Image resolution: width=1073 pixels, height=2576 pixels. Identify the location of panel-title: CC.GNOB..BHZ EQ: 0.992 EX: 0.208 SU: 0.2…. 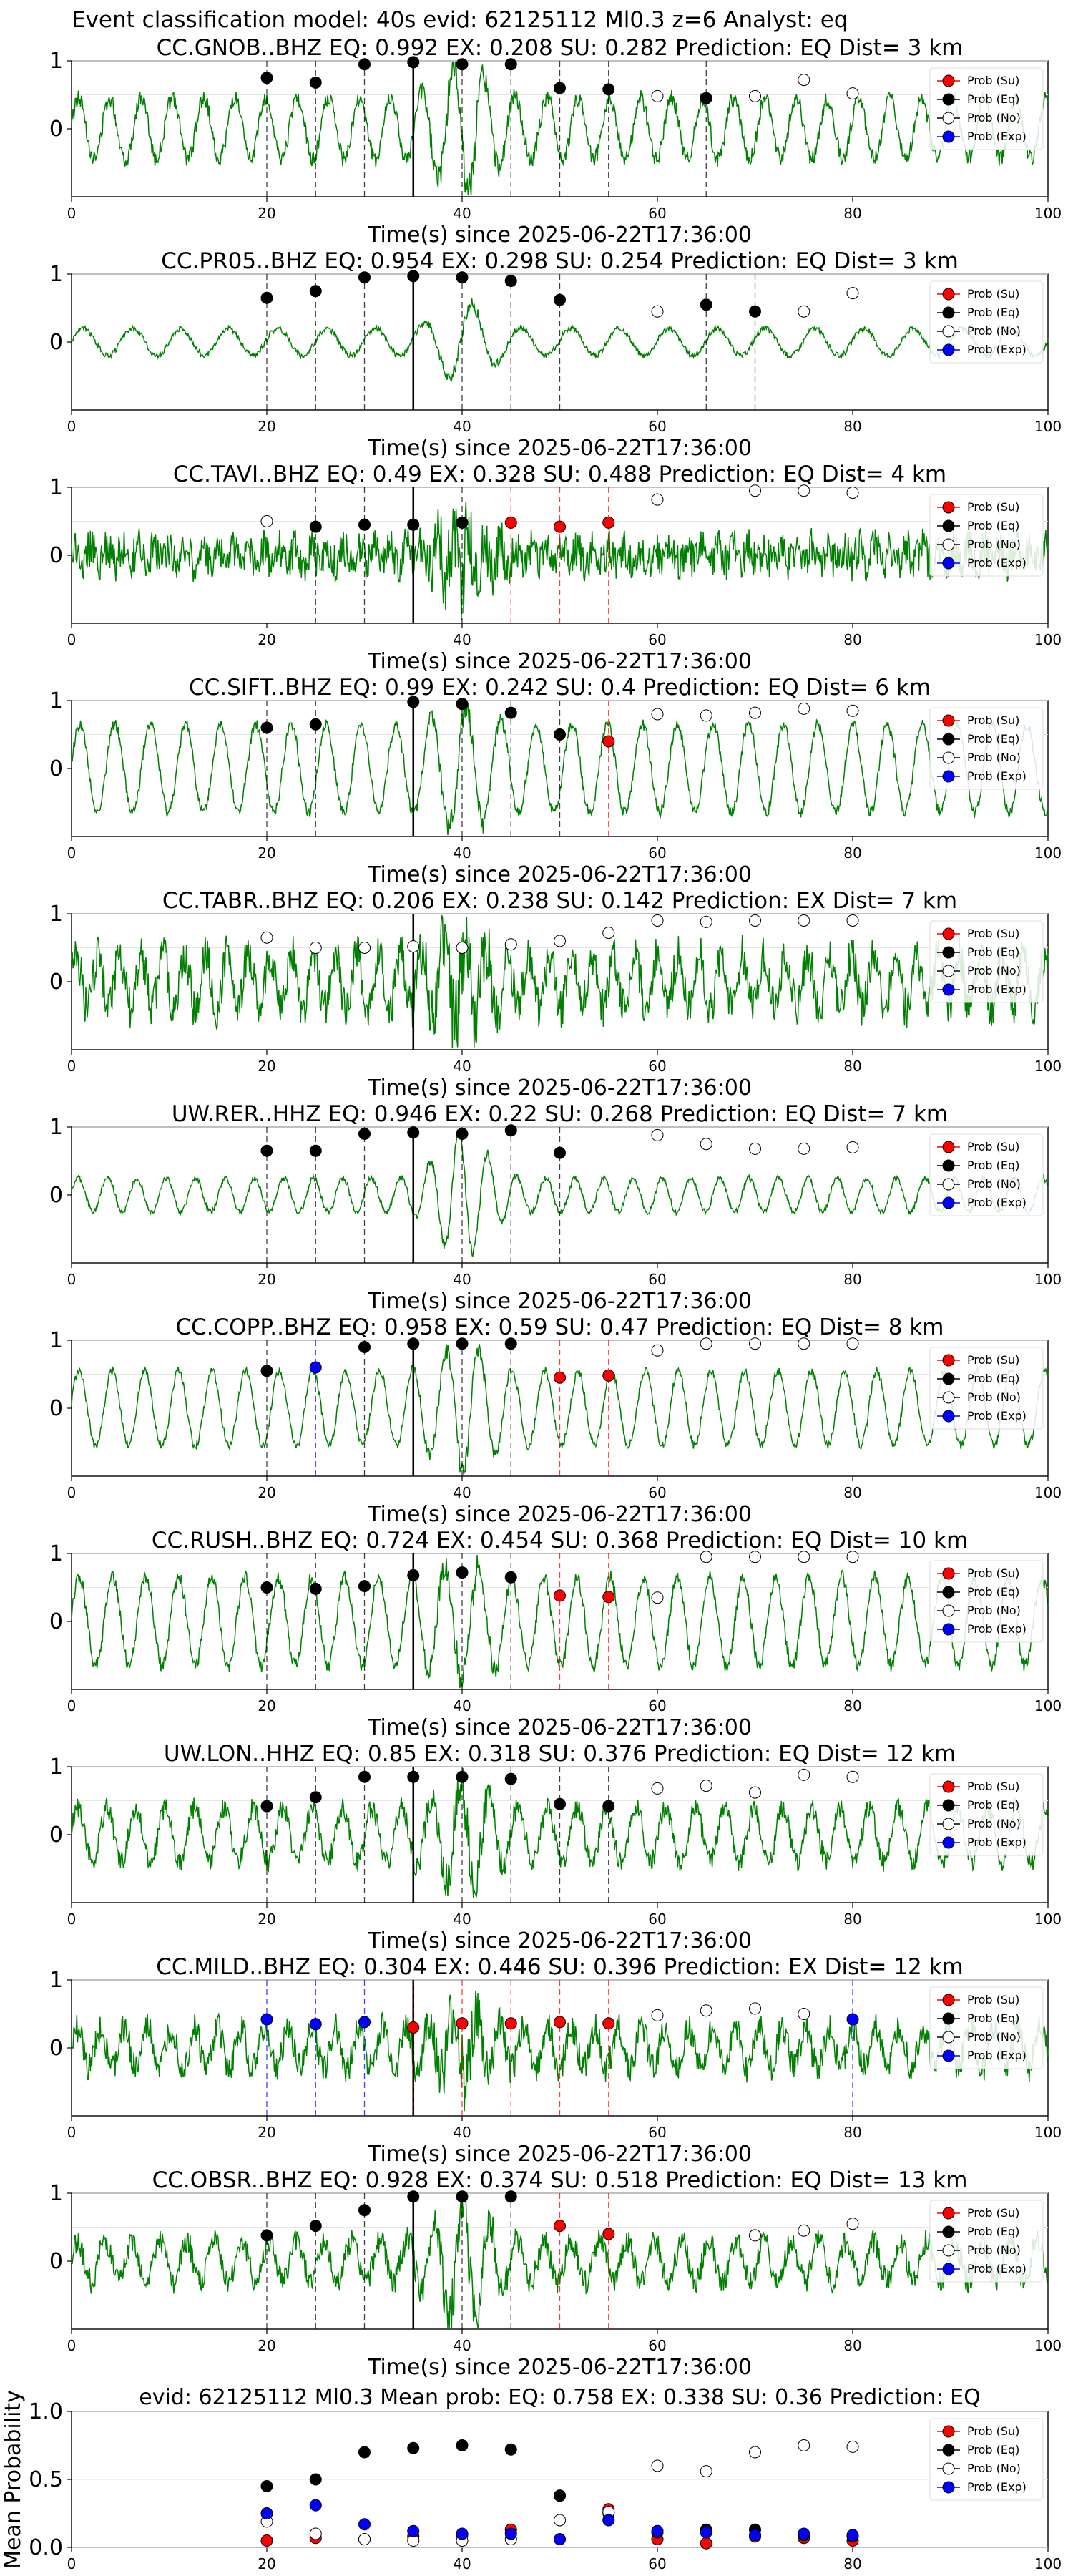
(560, 48).